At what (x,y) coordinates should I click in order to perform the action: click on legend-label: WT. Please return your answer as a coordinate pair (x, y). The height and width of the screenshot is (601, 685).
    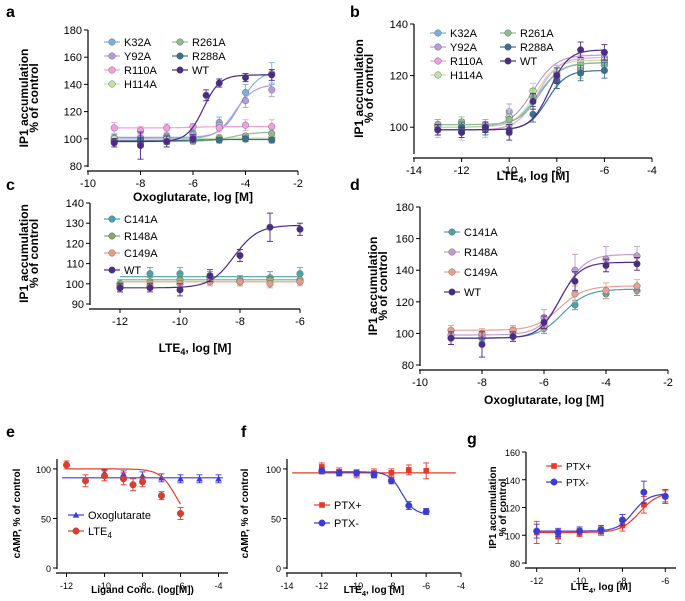
    Looking at the image, I should click on (132, 271).